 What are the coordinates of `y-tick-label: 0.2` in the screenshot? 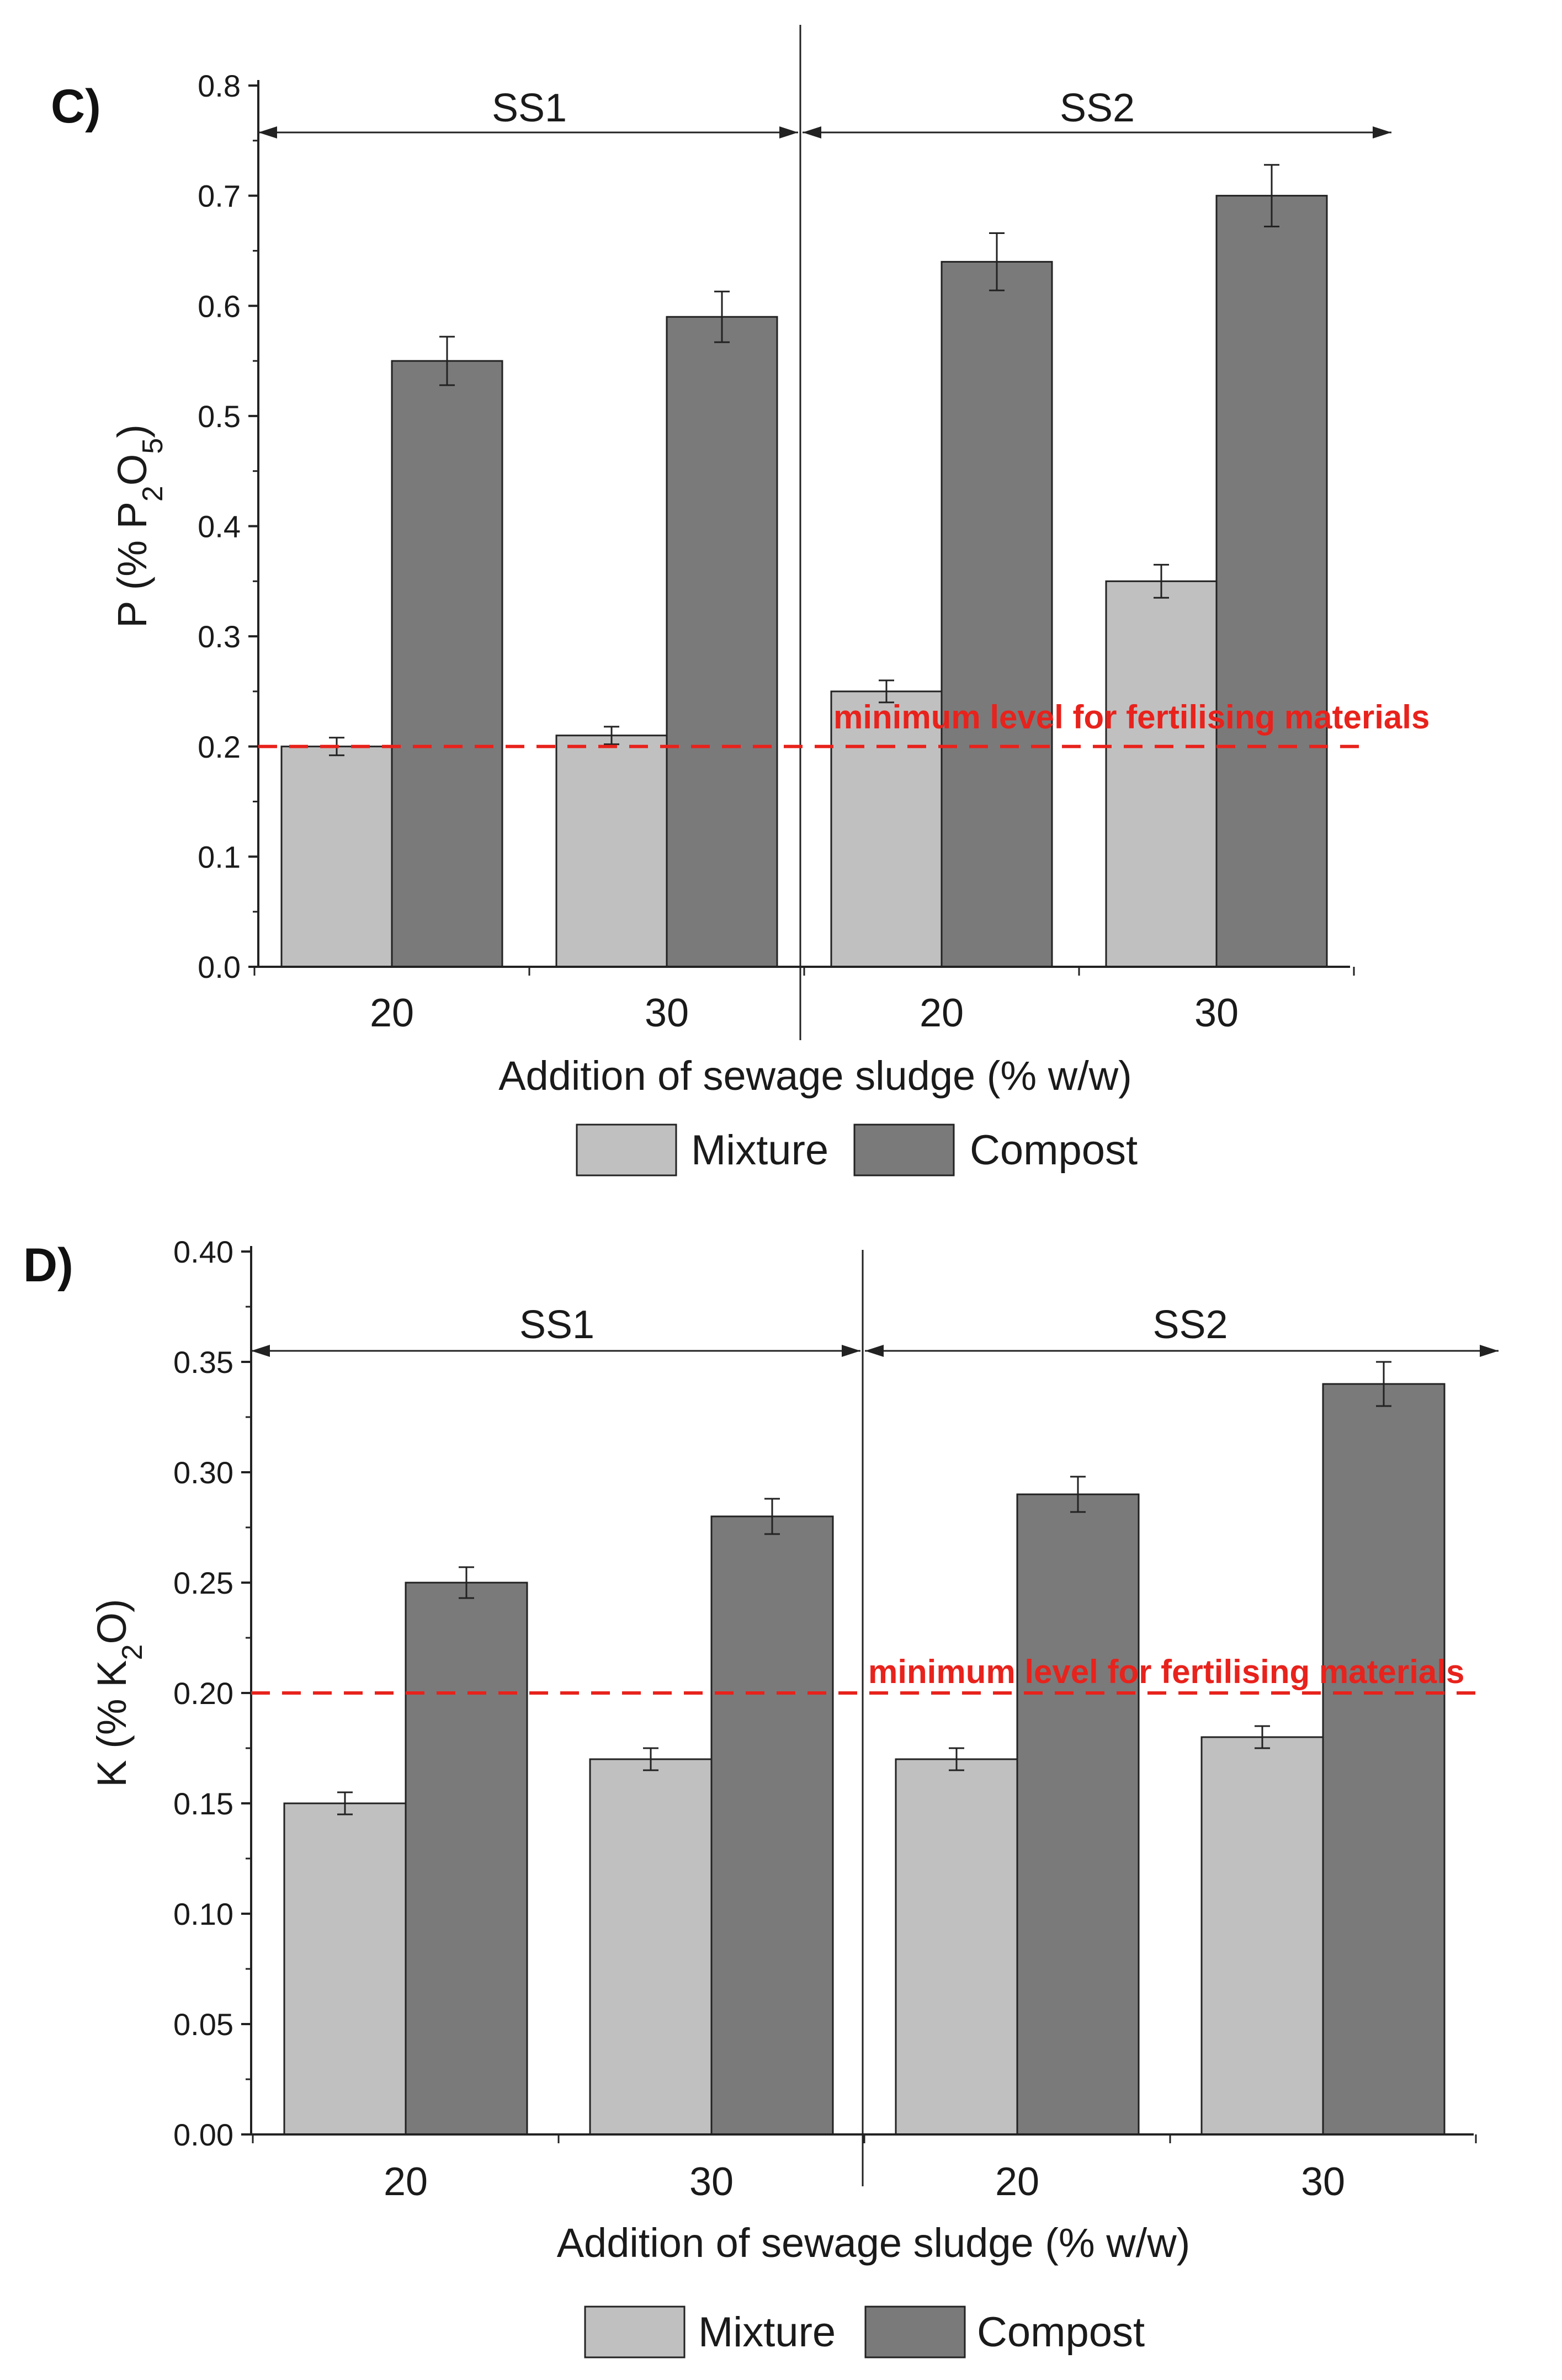 It's located at (219, 747).